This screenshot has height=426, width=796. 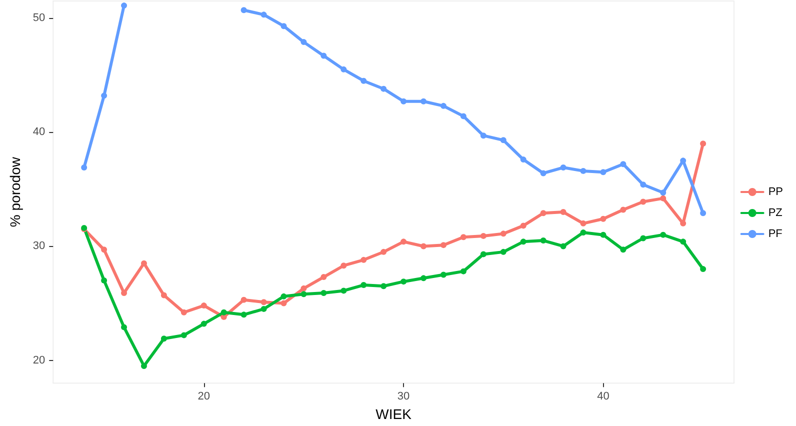 I want to click on y-tick-label: 40, so click(x=39, y=132).